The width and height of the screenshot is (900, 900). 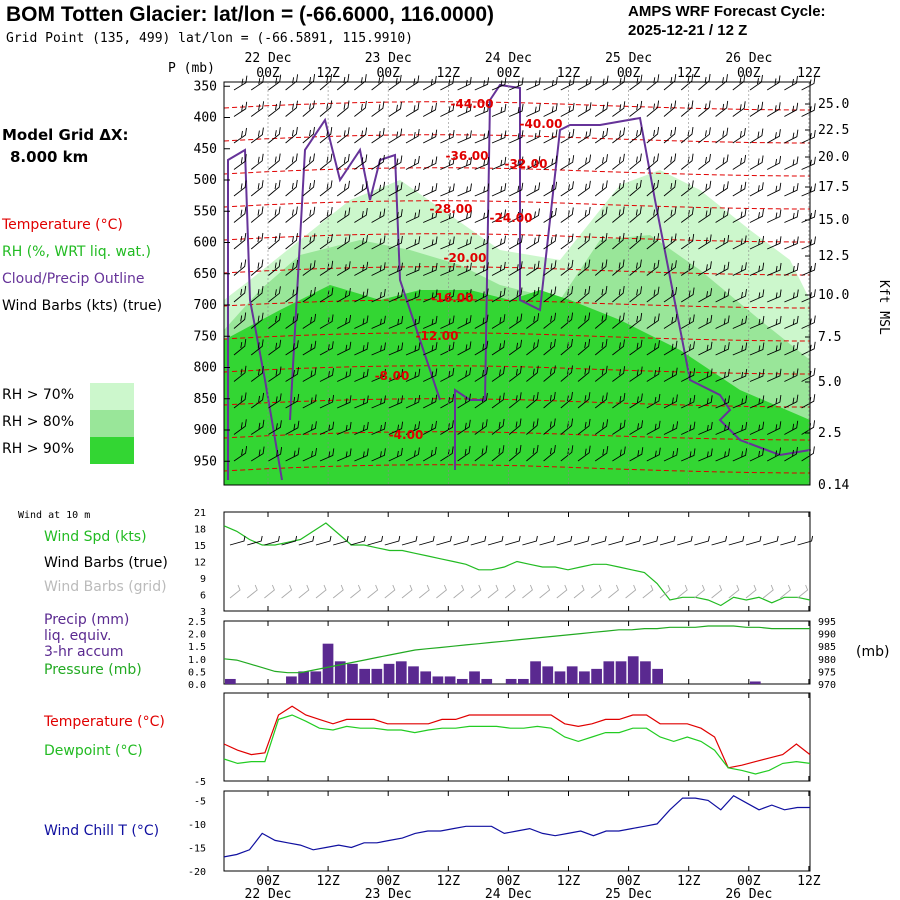 What do you see at coordinates (197, 872) in the screenshot?
I see `windchill-tick-label: -20` at bounding box center [197, 872].